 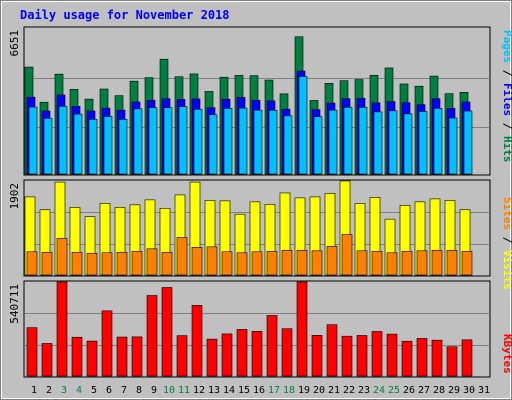 What do you see at coordinates (109, 390) in the screenshot?
I see `x-tick-label-6: 6` at bounding box center [109, 390].